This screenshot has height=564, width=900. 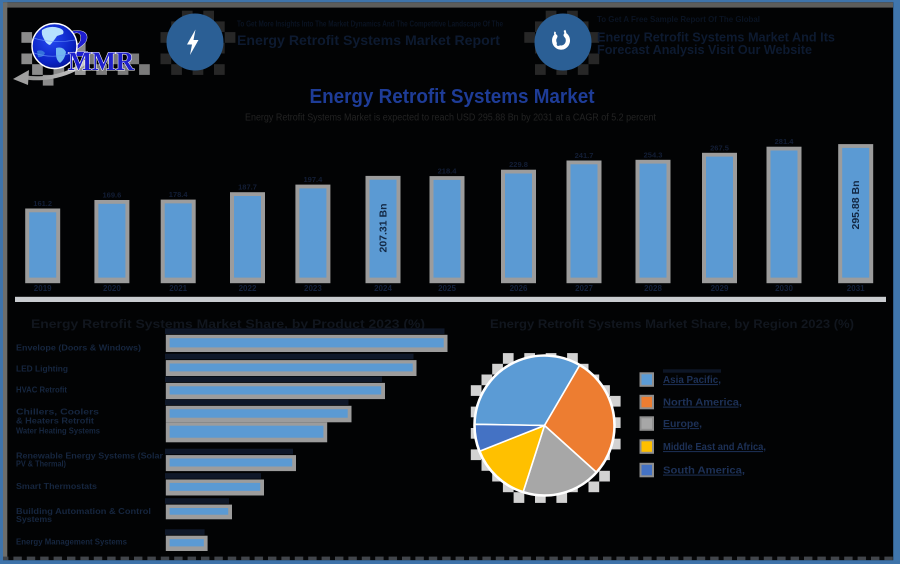 What do you see at coordinates (584, 155) in the screenshot?
I see `svg-text: 241.7` at bounding box center [584, 155].